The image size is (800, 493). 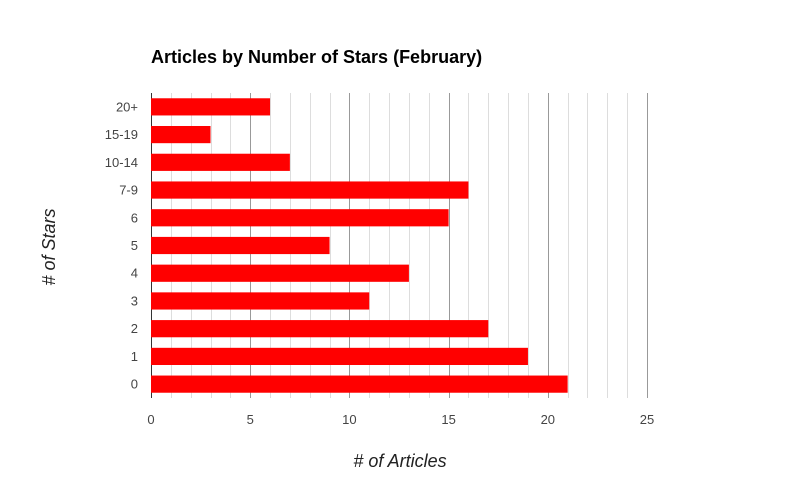 I want to click on x-tick-label: 0, so click(x=150, y=419).